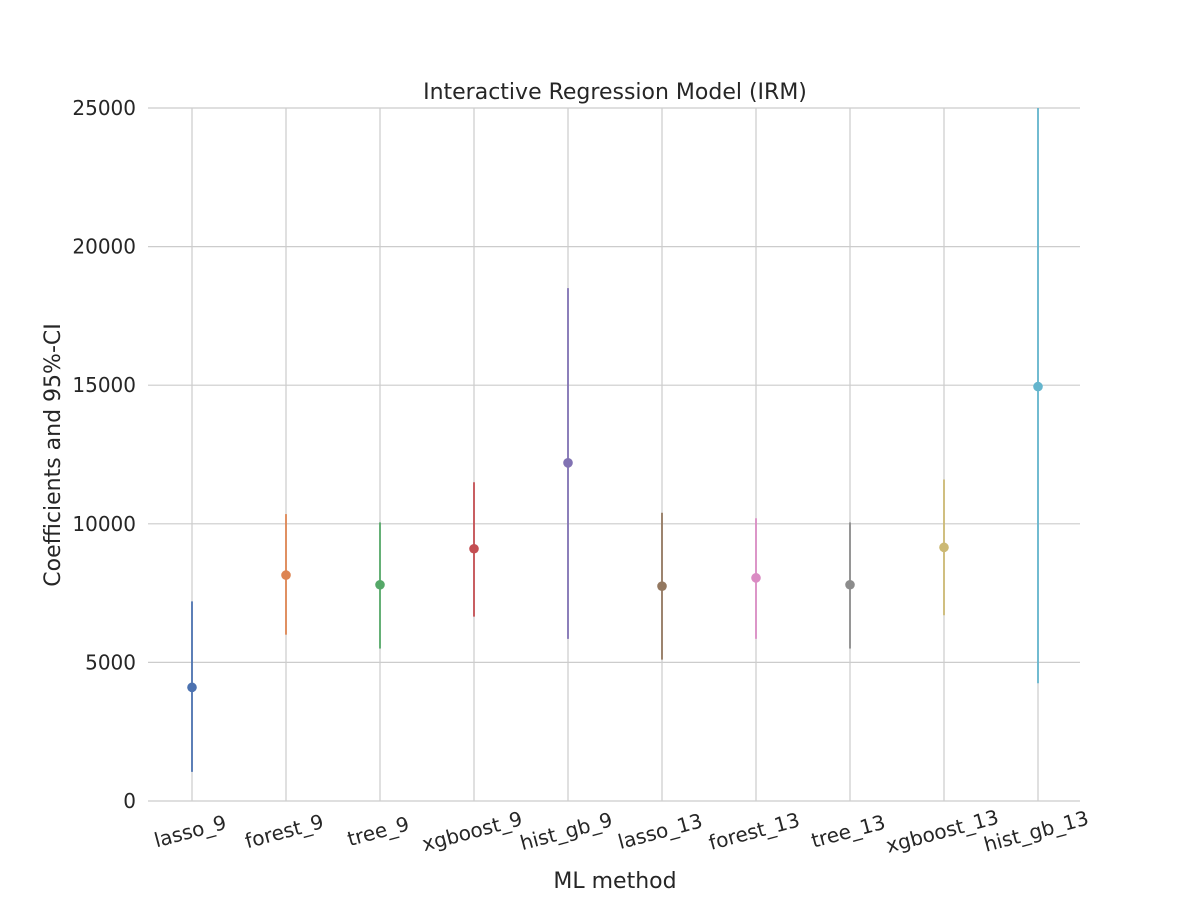 Image resolution: width=1200 pixels, height=900 pixels. What do you see at coordinates (104, 385) in the screenshot?
I see `y-tick-label: 15000` at bounding box center [104, 385].